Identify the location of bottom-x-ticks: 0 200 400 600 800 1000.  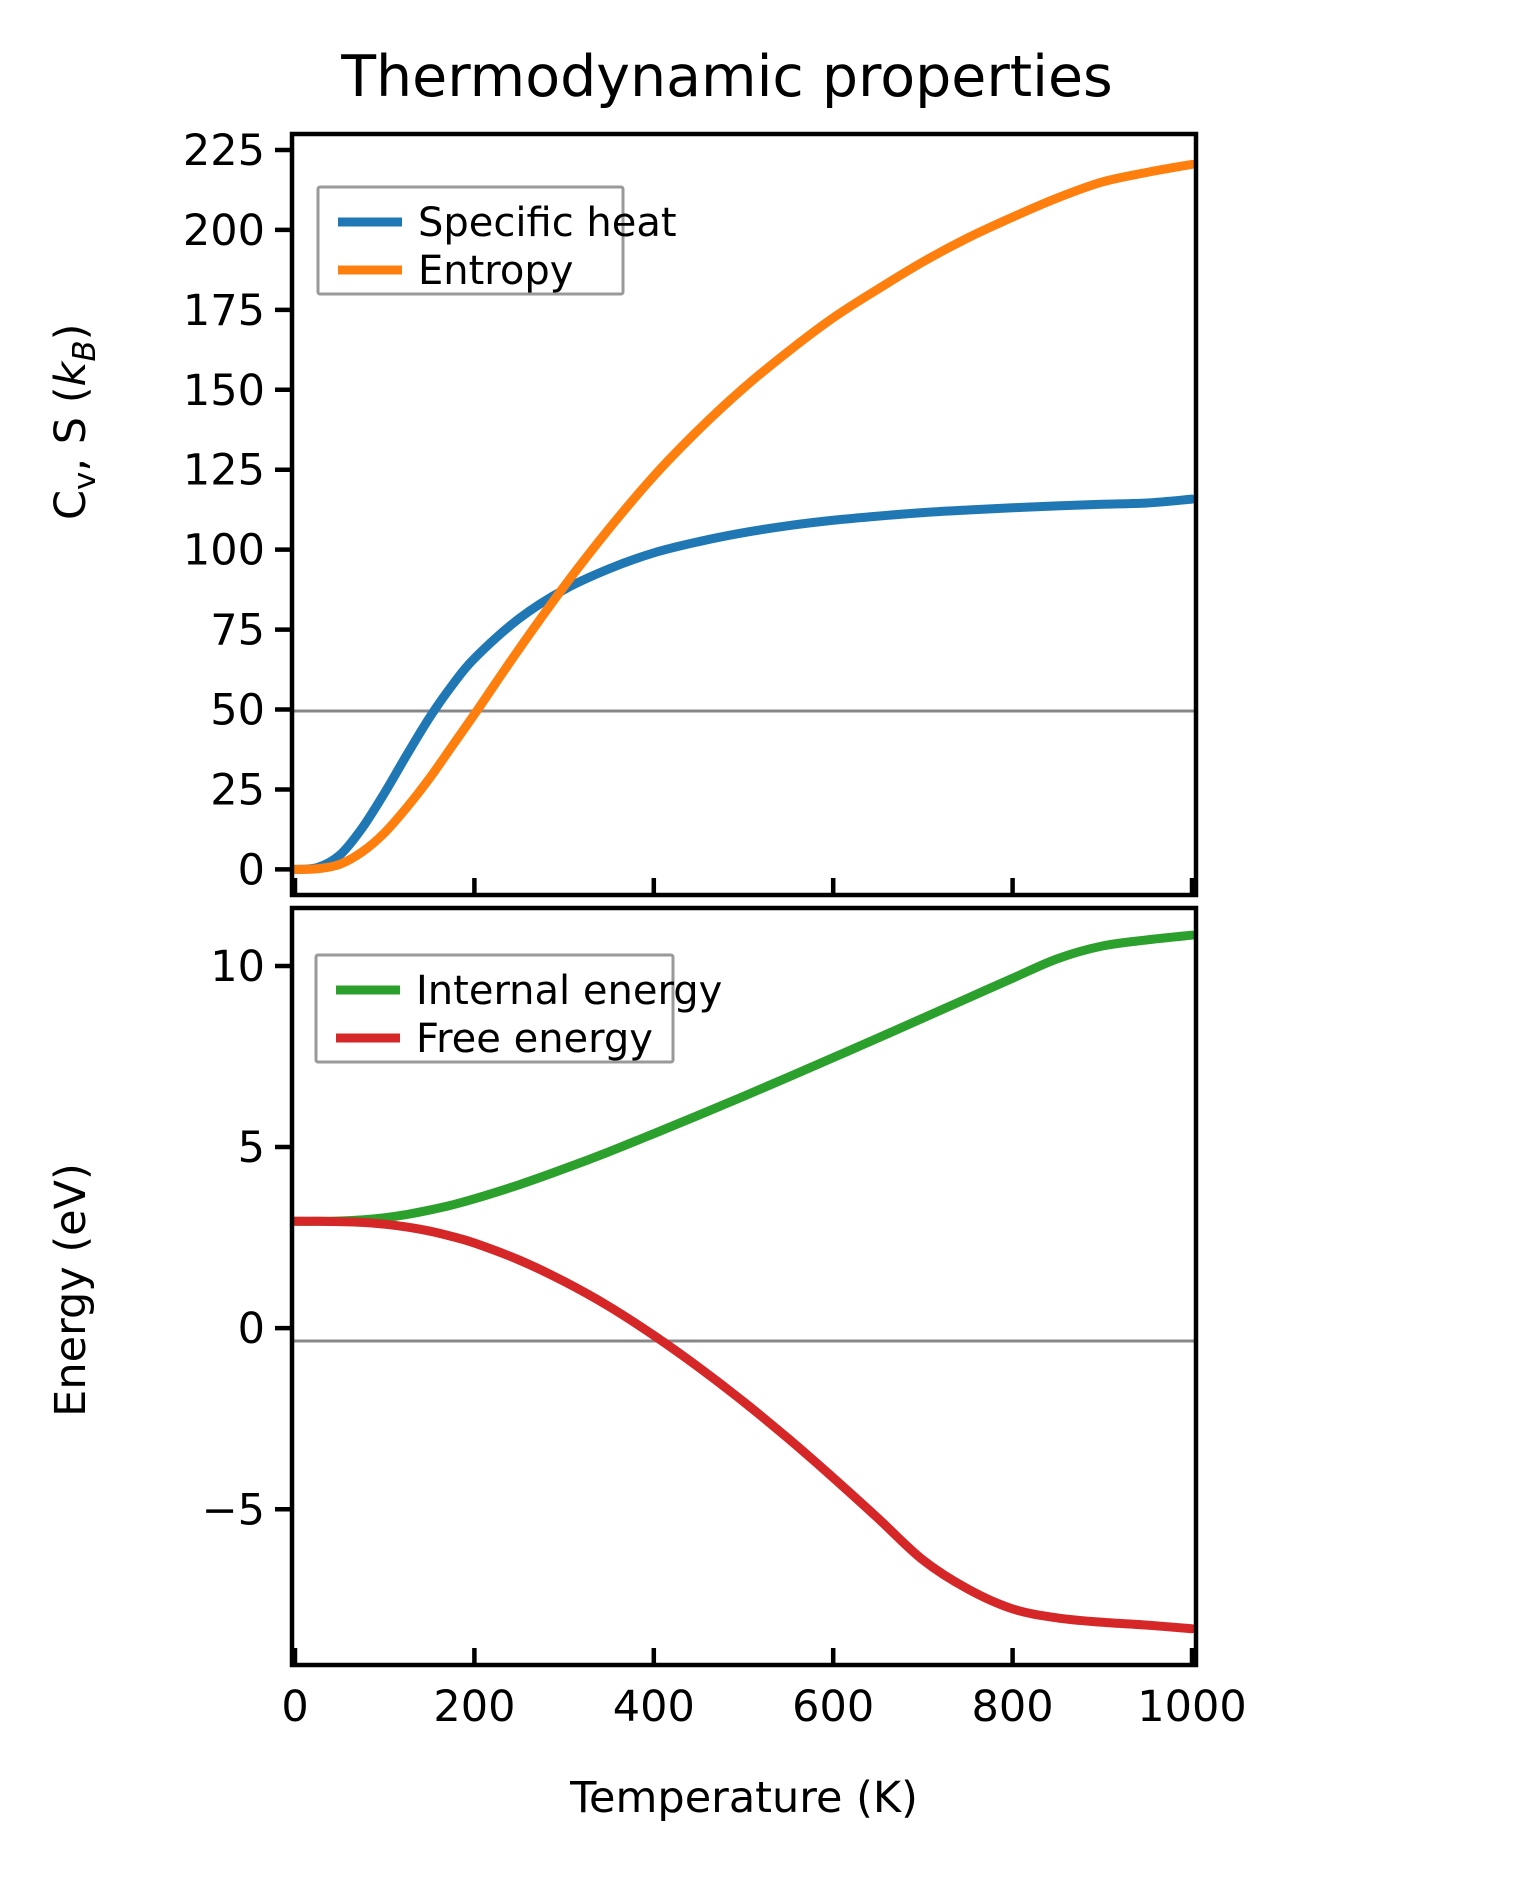
(764, 1690).